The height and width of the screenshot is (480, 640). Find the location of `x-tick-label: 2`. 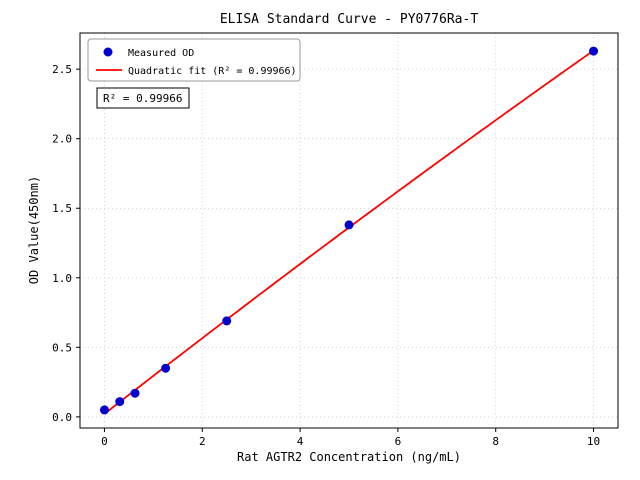

x-tick-label: 2 is located at coordinates (202, 441).